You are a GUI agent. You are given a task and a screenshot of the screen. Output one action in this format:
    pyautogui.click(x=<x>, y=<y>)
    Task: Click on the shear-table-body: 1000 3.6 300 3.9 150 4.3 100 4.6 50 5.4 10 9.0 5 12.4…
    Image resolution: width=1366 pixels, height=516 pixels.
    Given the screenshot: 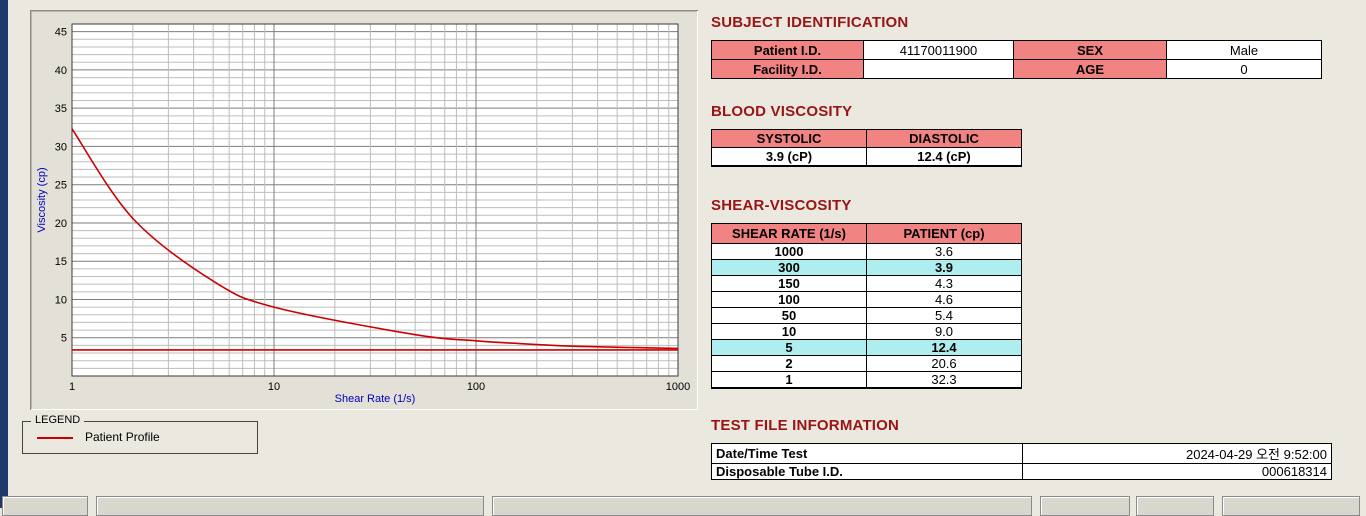 What is the action you would take?
    pyautogui.click(x=866, y=315)
    